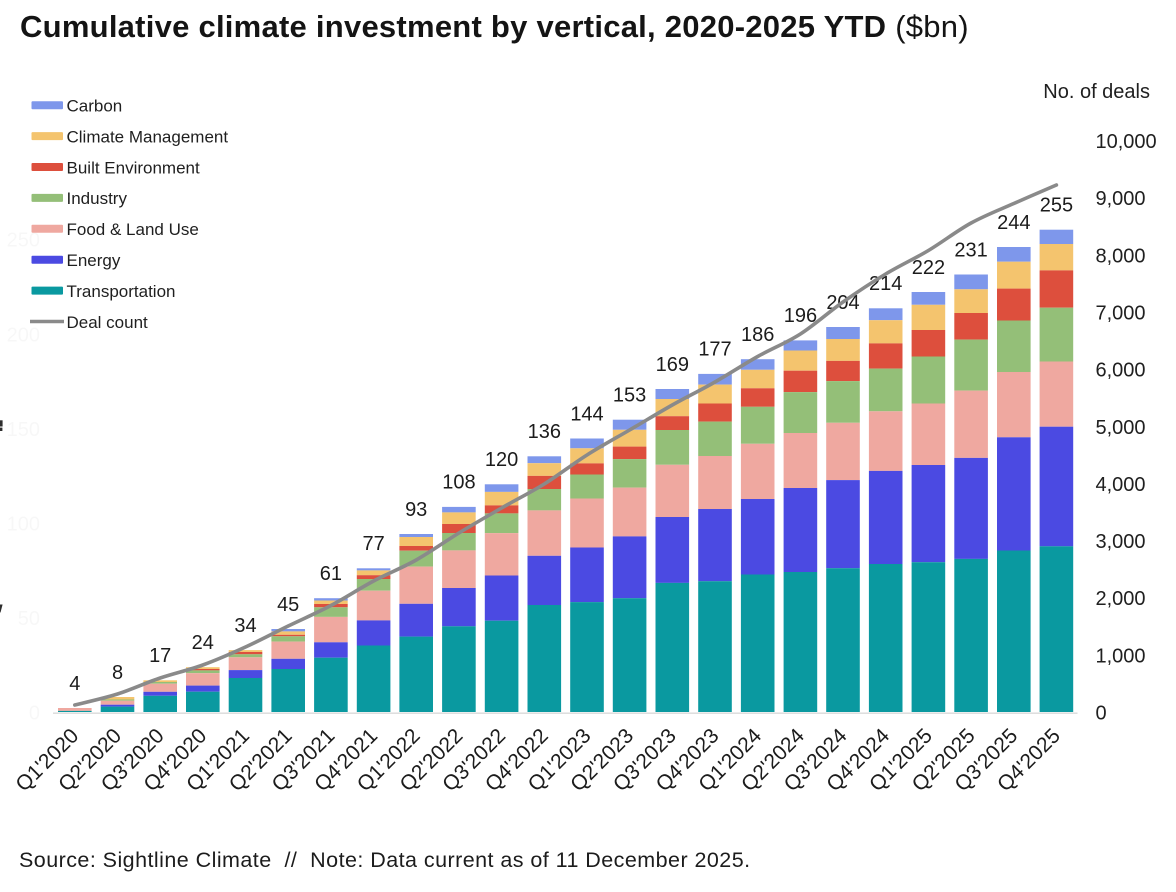 The height and width of the screenshot is (892, 1176). What do you see at coordinates (928, 268) in the screenshot?
I see `svg-text: 222` at bounding box center [928, 268].